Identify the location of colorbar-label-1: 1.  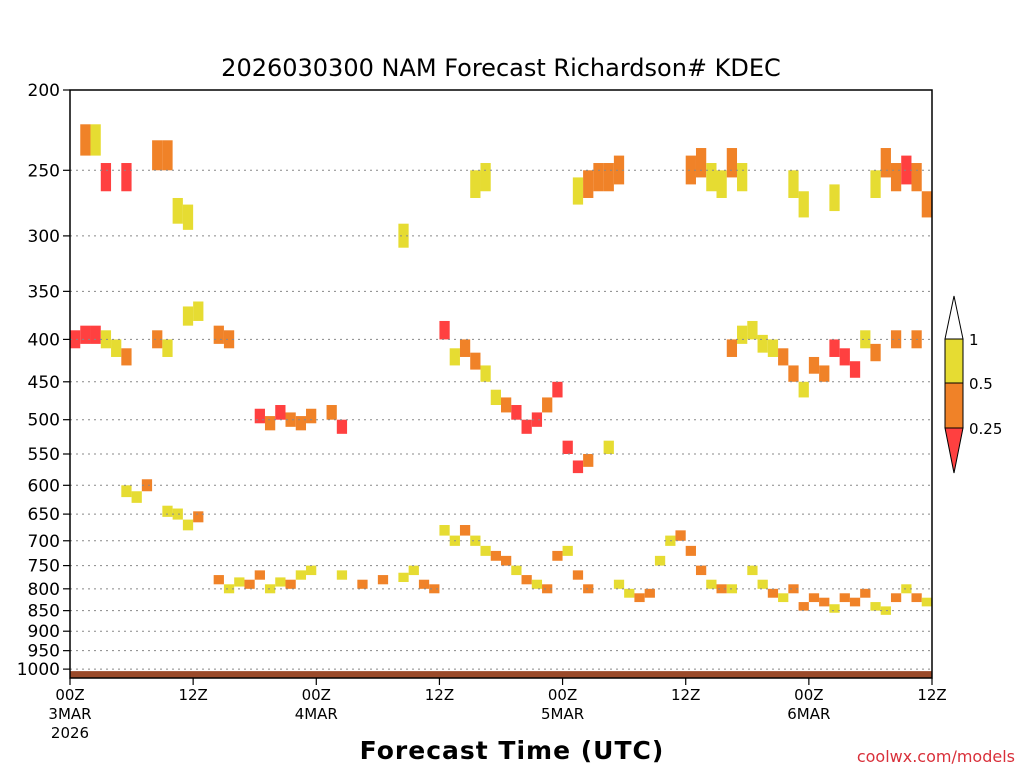
(974, 340).